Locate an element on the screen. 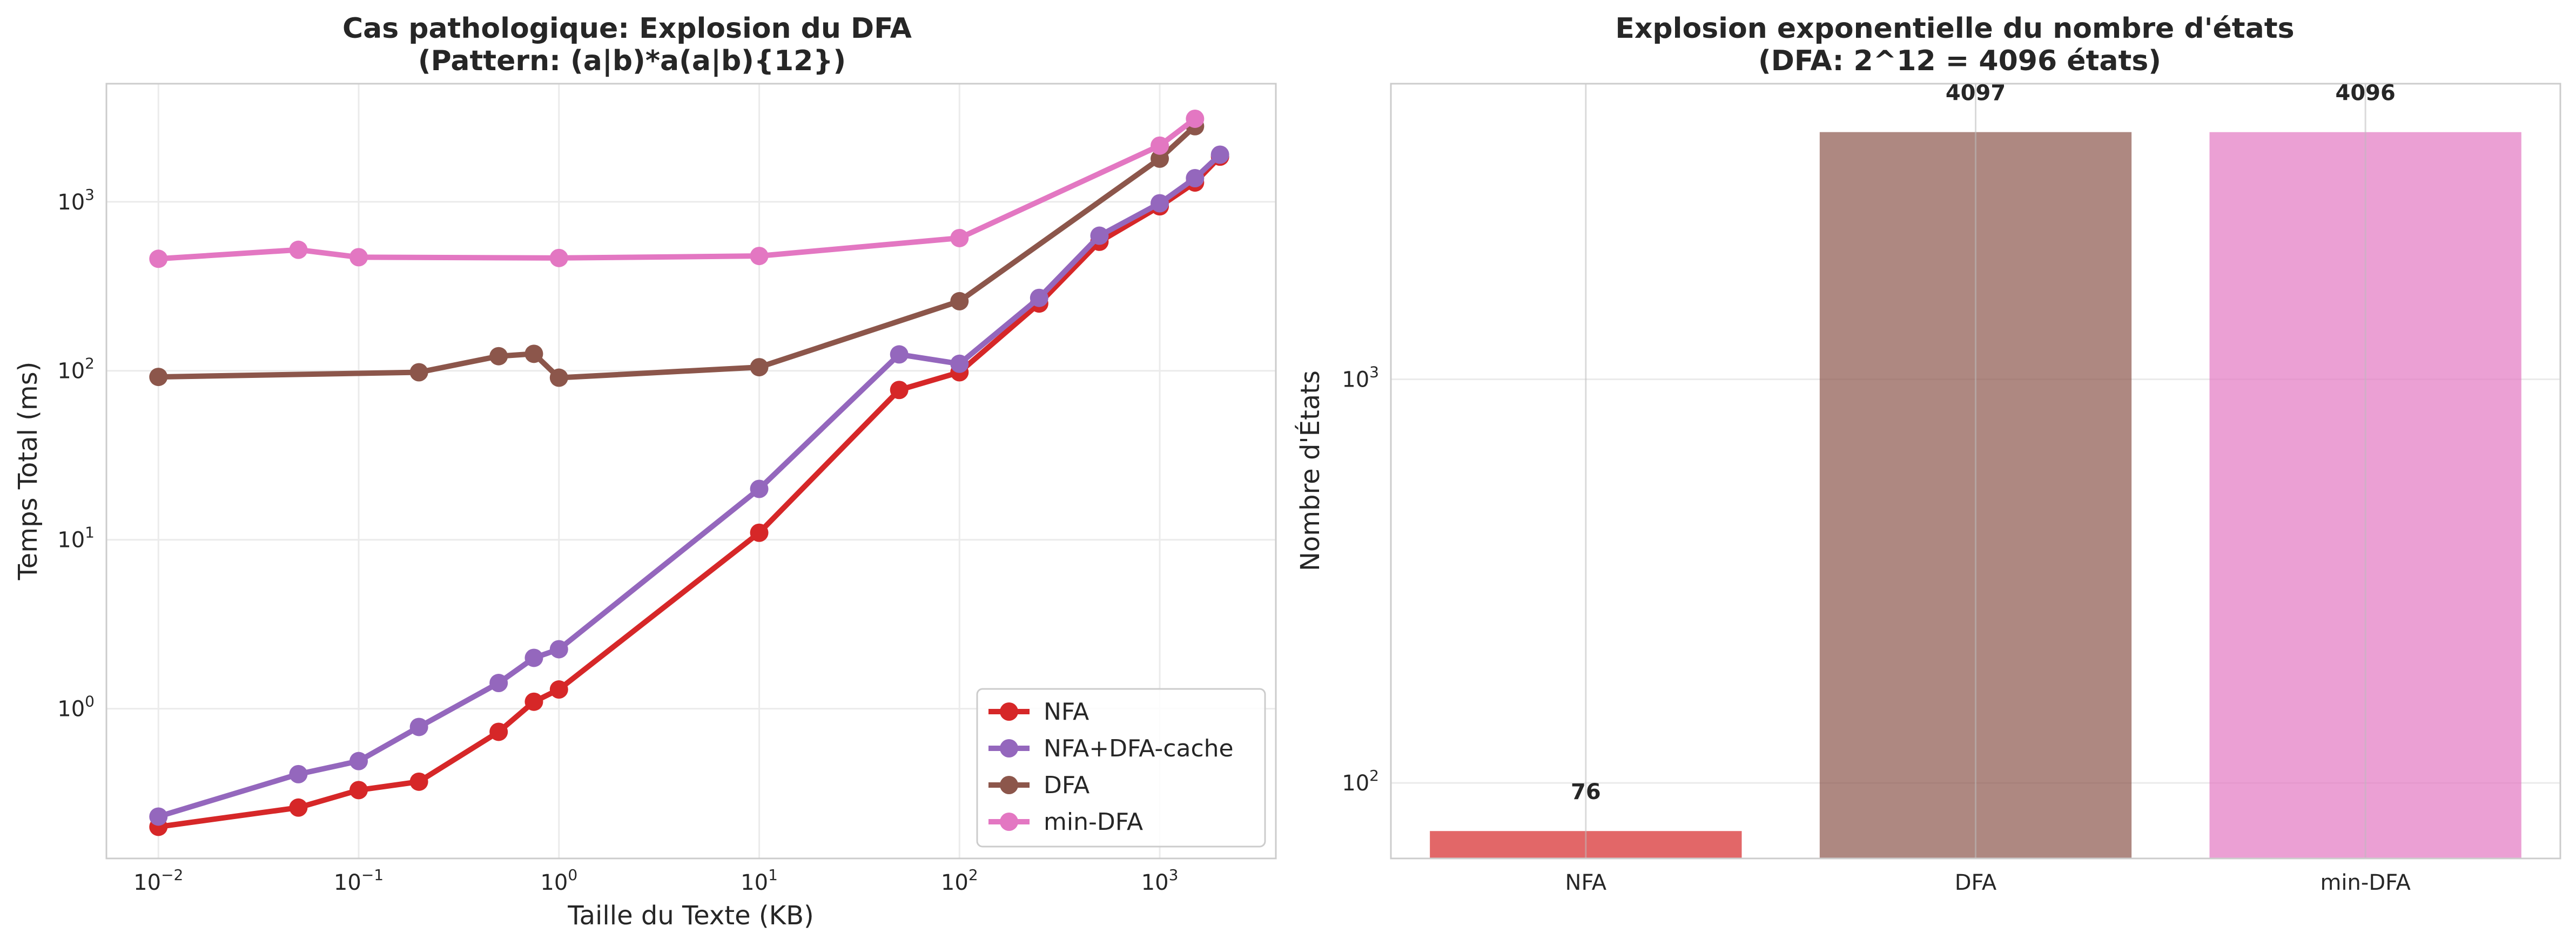 This screenshot has height=947, width=2576. line-chart-y-axis-label: Temps Total (ms) is located at coordinates (28, 471).